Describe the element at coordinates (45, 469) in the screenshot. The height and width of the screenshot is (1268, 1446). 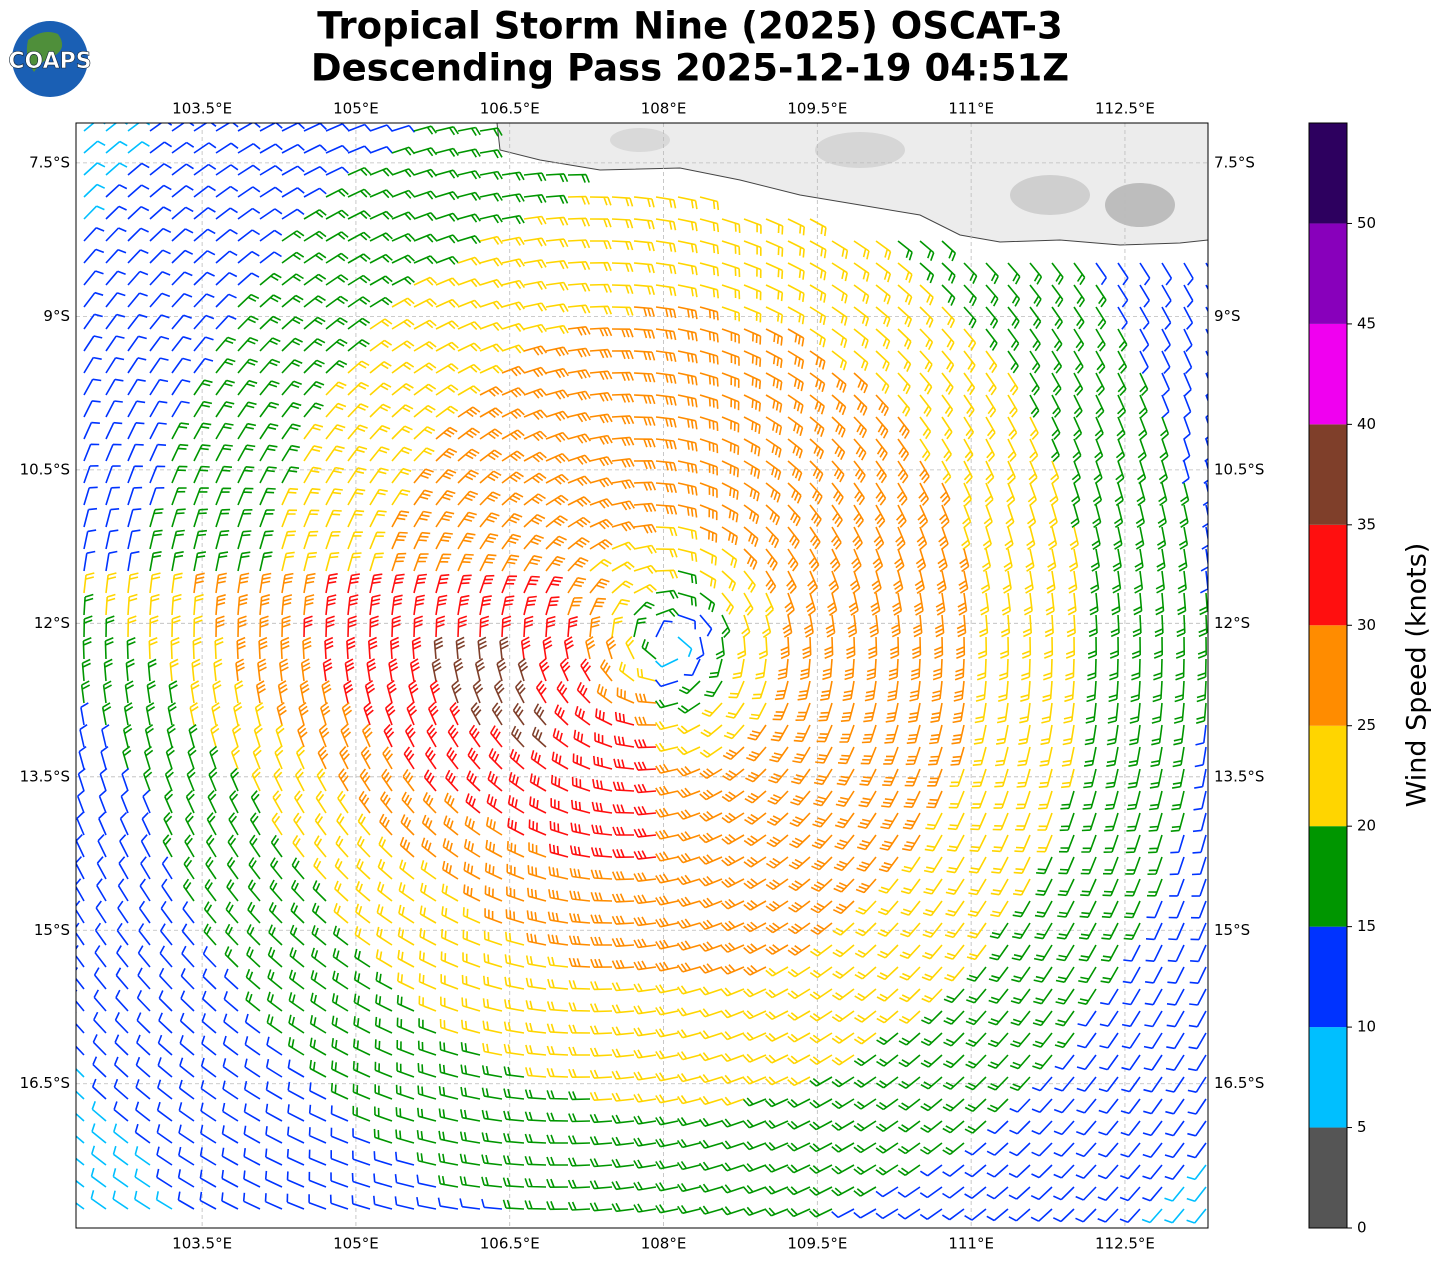
I see `y-tick-label: 10.5°S` at that location.